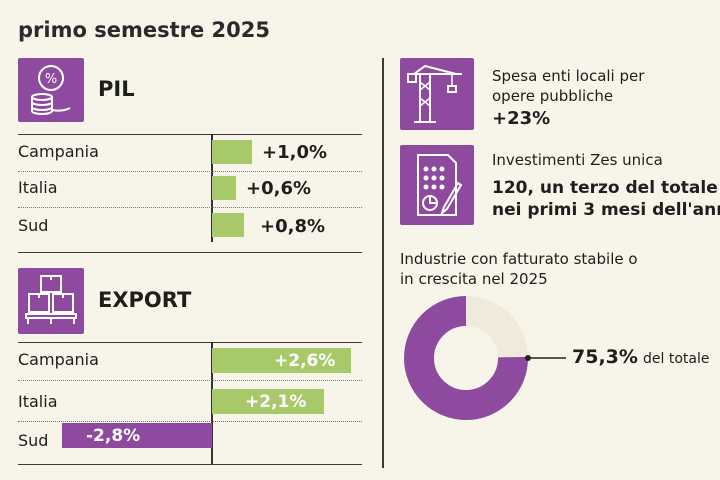 The width and height of the screenshot is (720, 480). What do you see at coordinates (519, 259) in the screenshot?
I see `industrie-line-1: Industrie con fatturato stabile o` at bounding box center [519, 259].